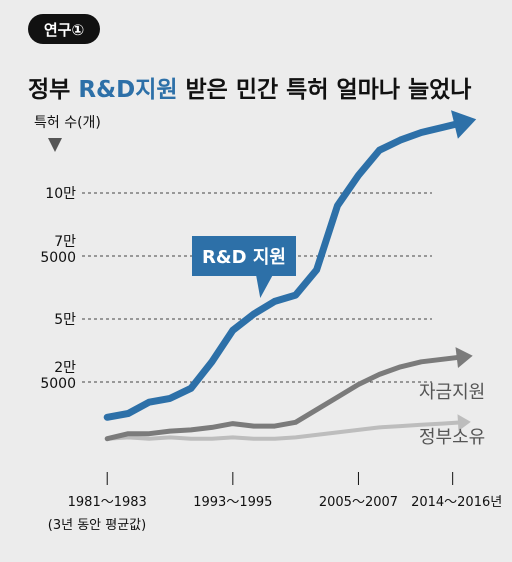 The image size is (512, 562). I want to click on y-tick-label-line: 5만, so click(65, 320).